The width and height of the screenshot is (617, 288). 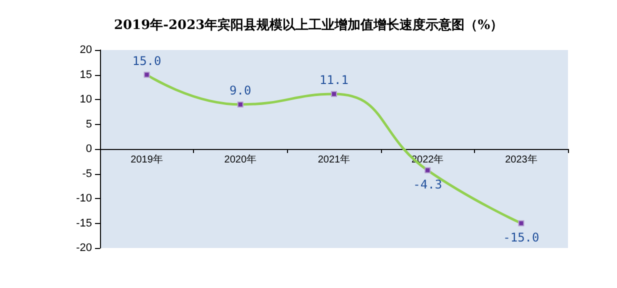 I want to click on y-tick-label: 15, so click(x=86, y=74).